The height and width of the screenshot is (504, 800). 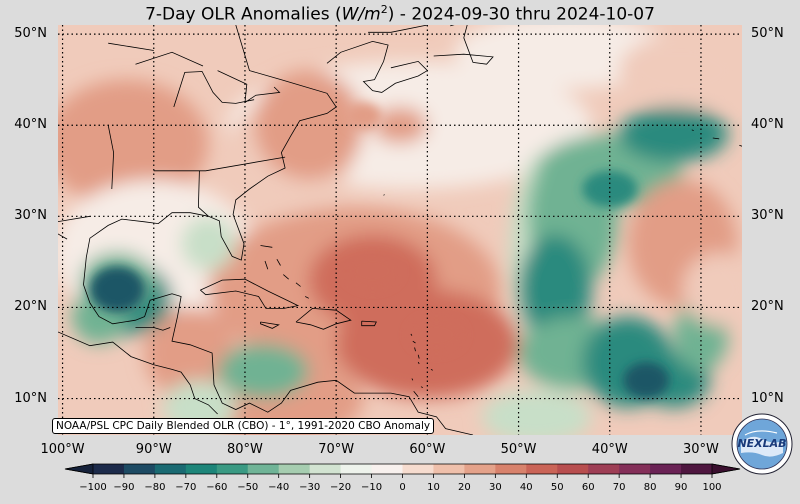 What do you see at coordinates (464, 487) in the screenshot?
I see `colorbar-tick-label: 20` at bounding box center [464, 487].